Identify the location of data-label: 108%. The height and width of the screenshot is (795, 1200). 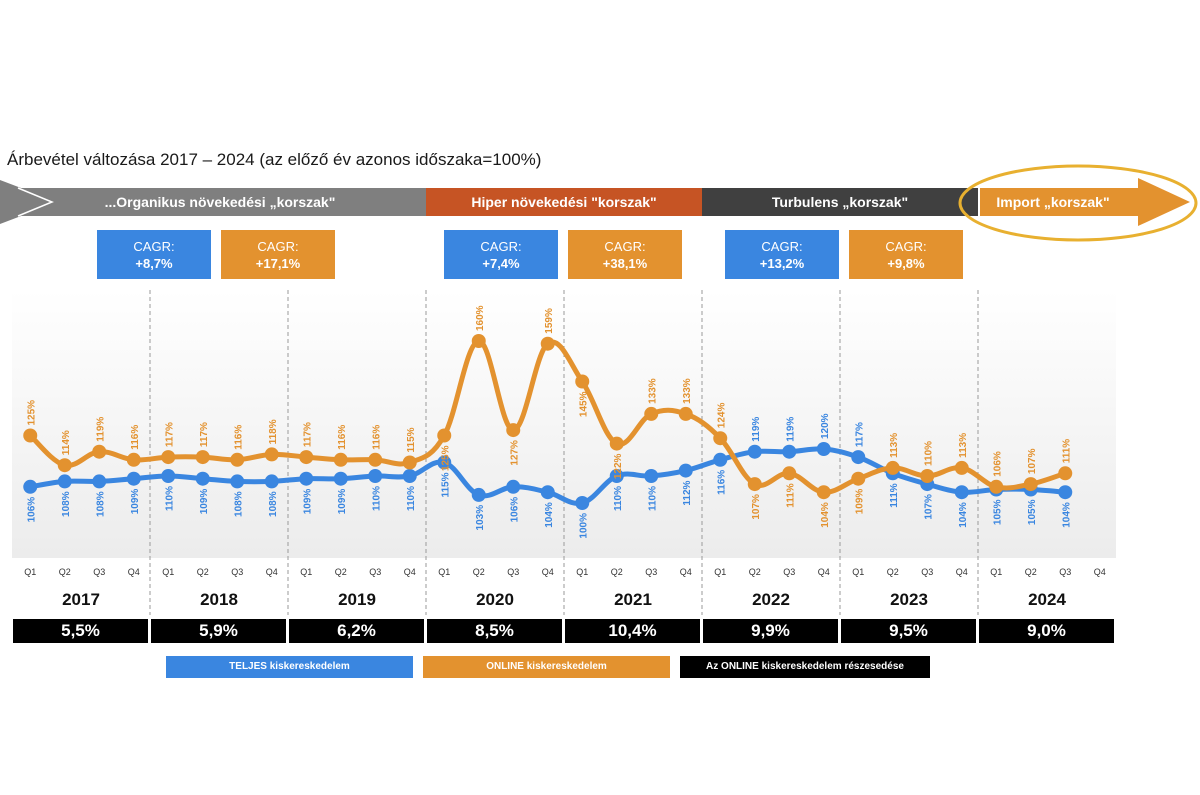
(238, 504).